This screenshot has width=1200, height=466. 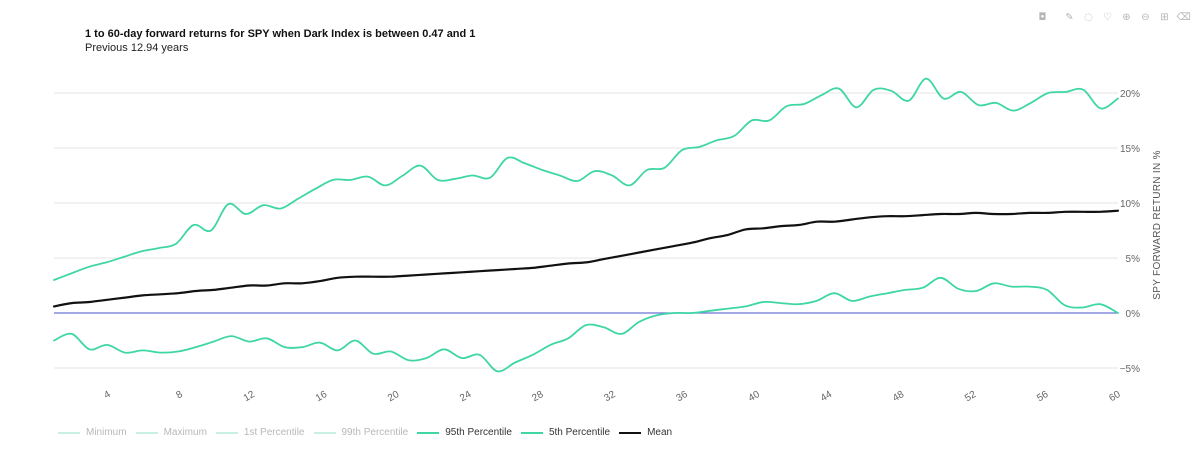 I want to click on legend-label: Mean, so click(x=660, y=432).